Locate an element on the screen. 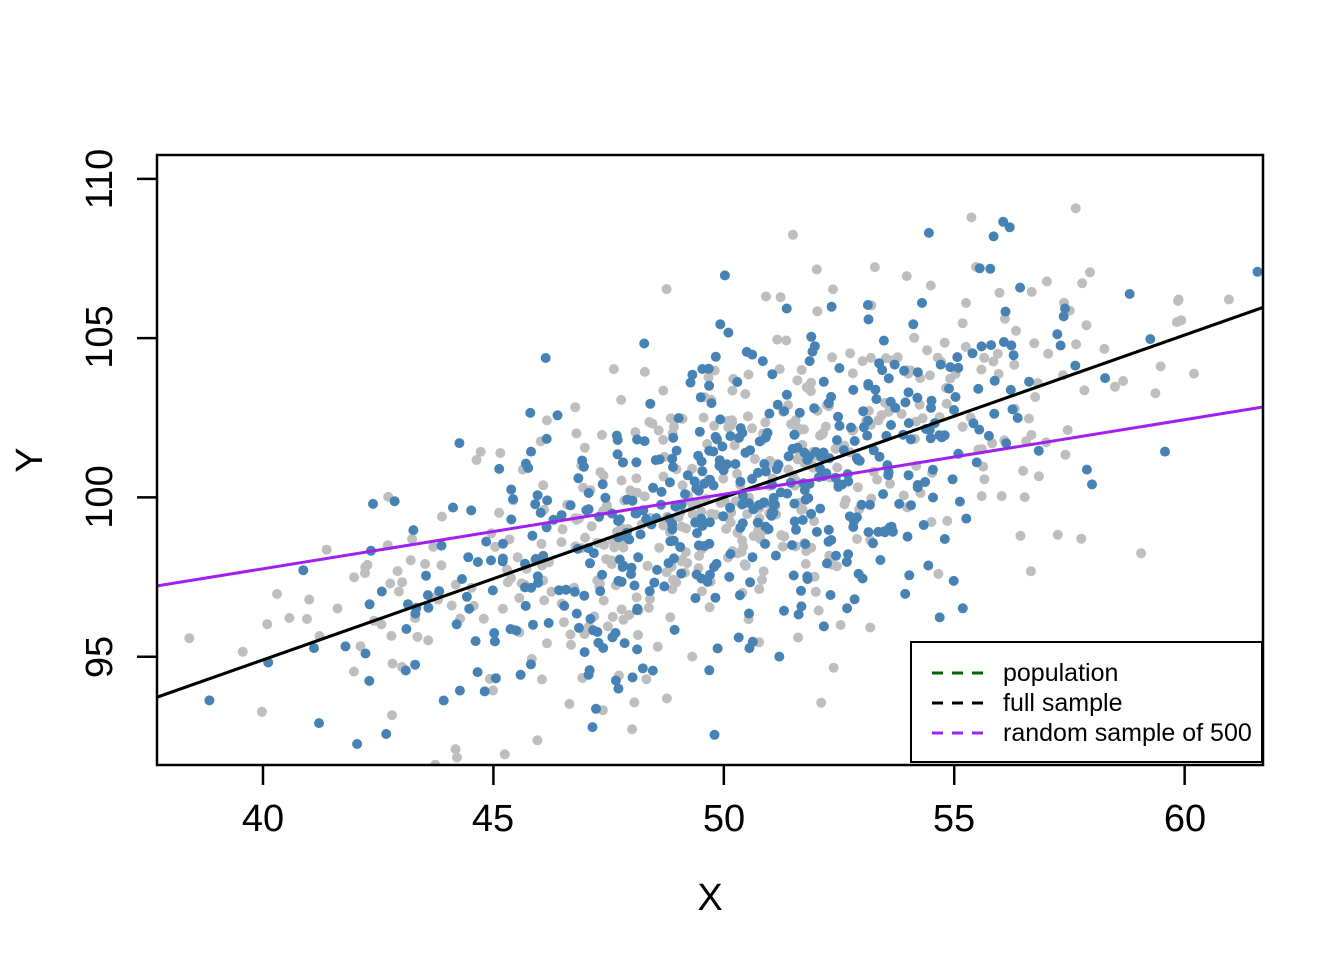 This screenshot has width=1344, height=960. x-axis-label: X is located at coordinates (710, 898).